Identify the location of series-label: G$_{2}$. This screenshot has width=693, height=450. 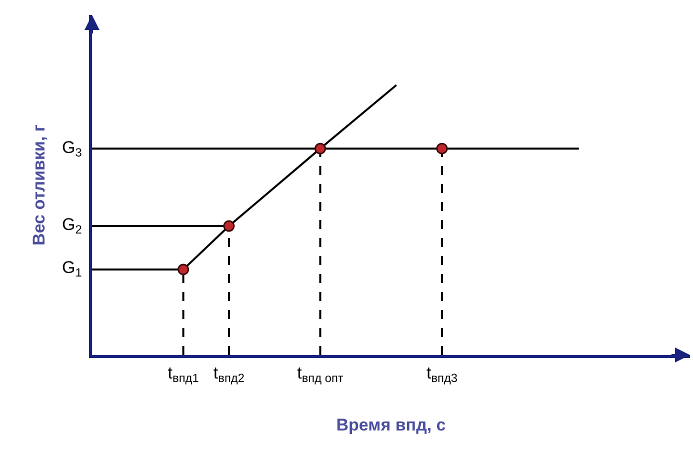
(72, 226).